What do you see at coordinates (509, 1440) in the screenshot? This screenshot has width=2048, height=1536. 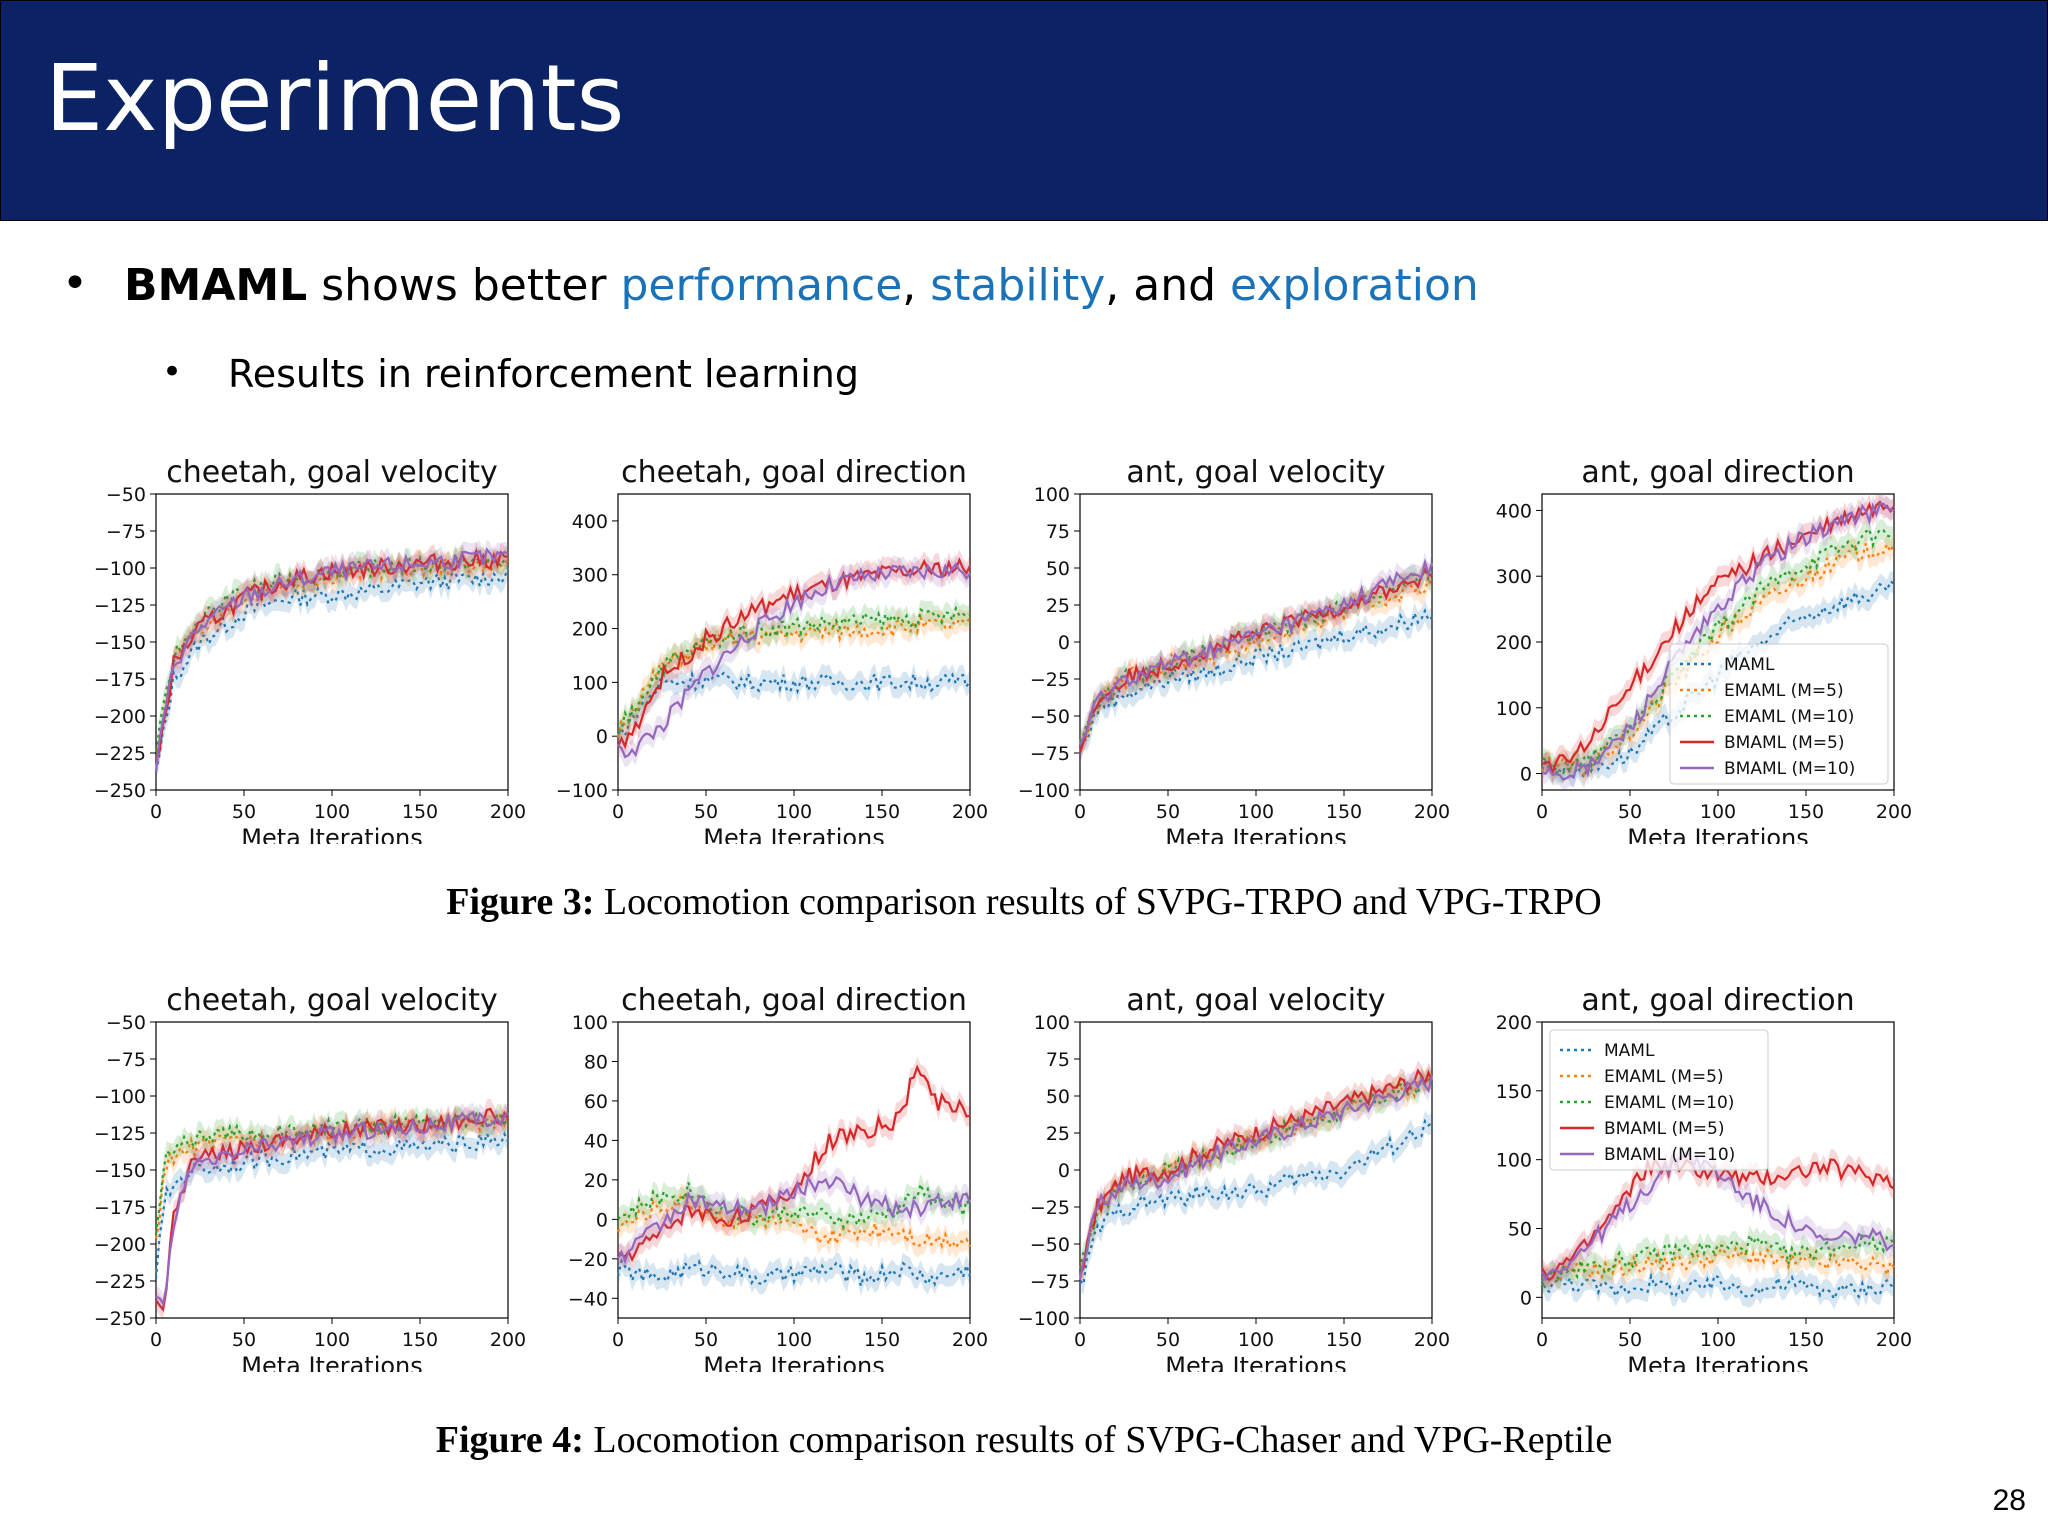 I see `figure-4-label: Figure 4:` at bounding box center [509, 1440].